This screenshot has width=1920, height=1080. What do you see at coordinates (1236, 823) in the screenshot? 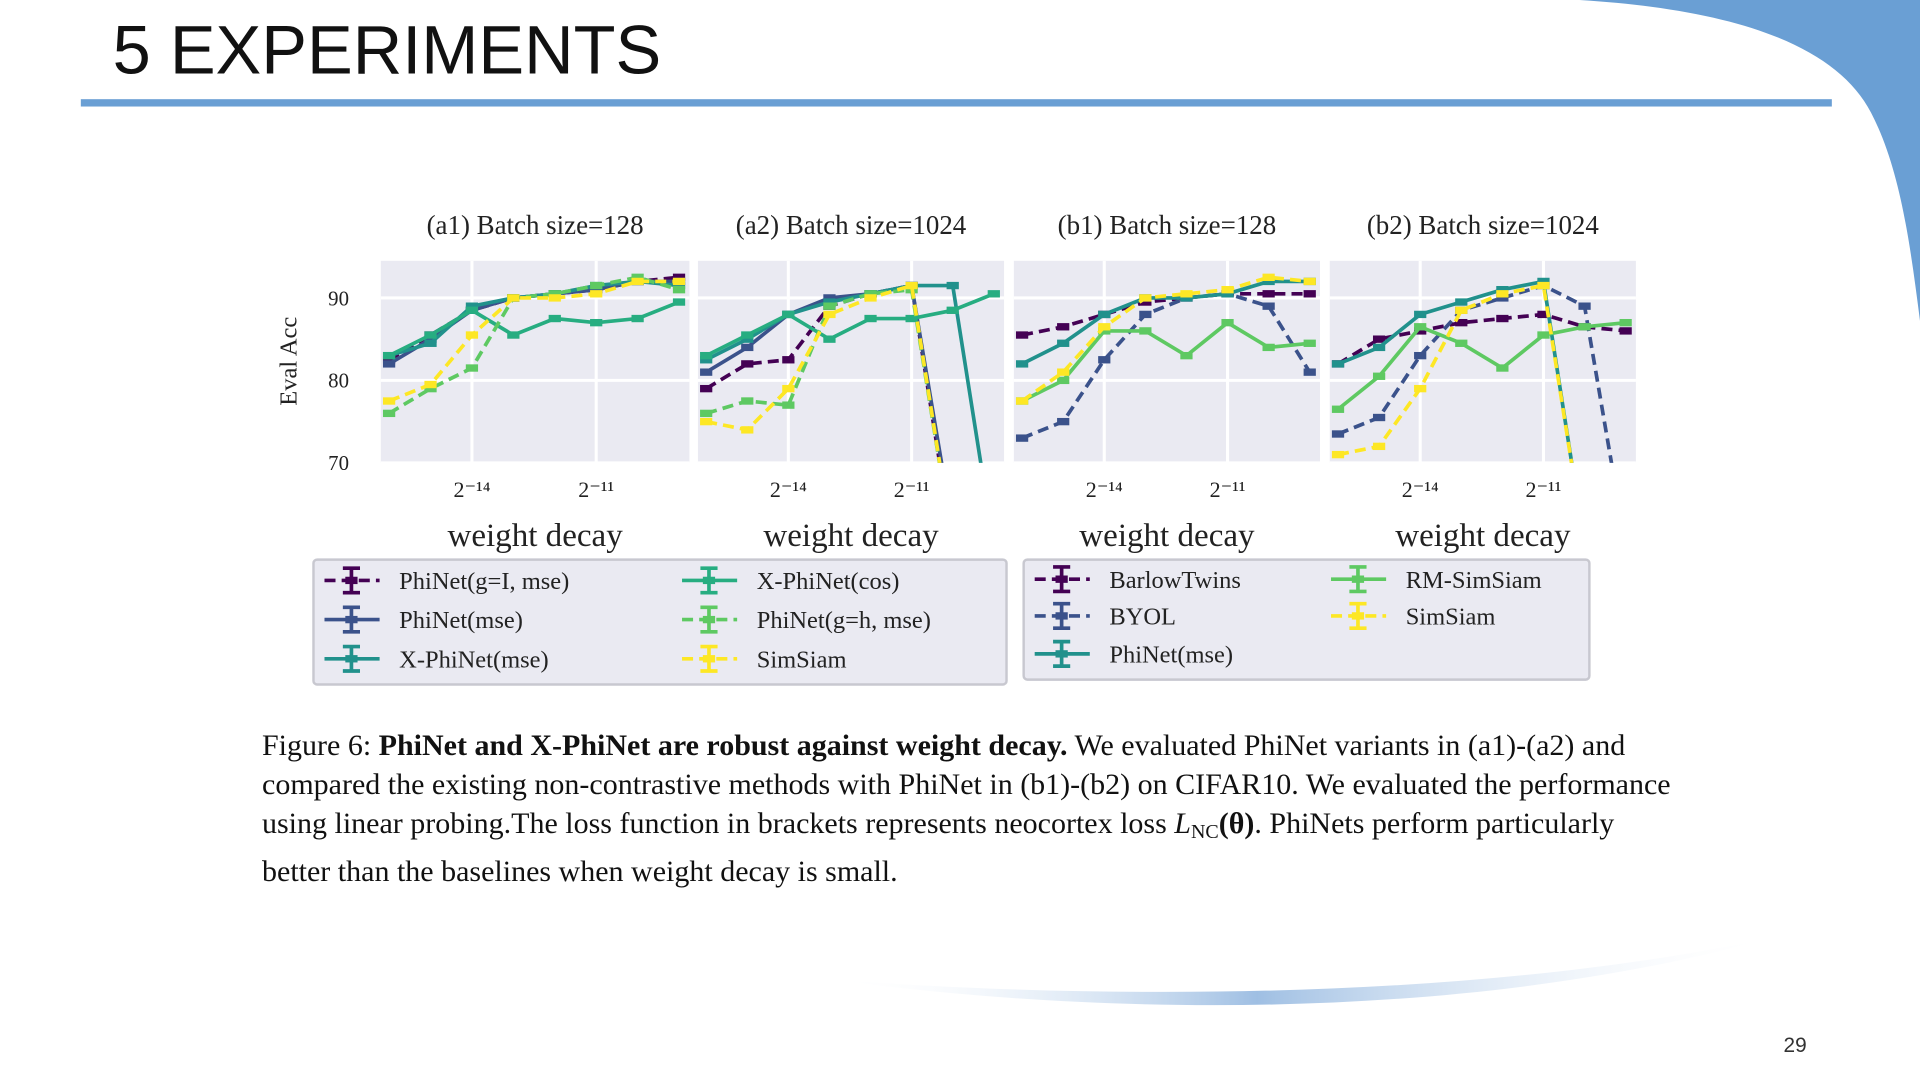
I see `math-argument: (θ)` at bounding box center [1236, 823].